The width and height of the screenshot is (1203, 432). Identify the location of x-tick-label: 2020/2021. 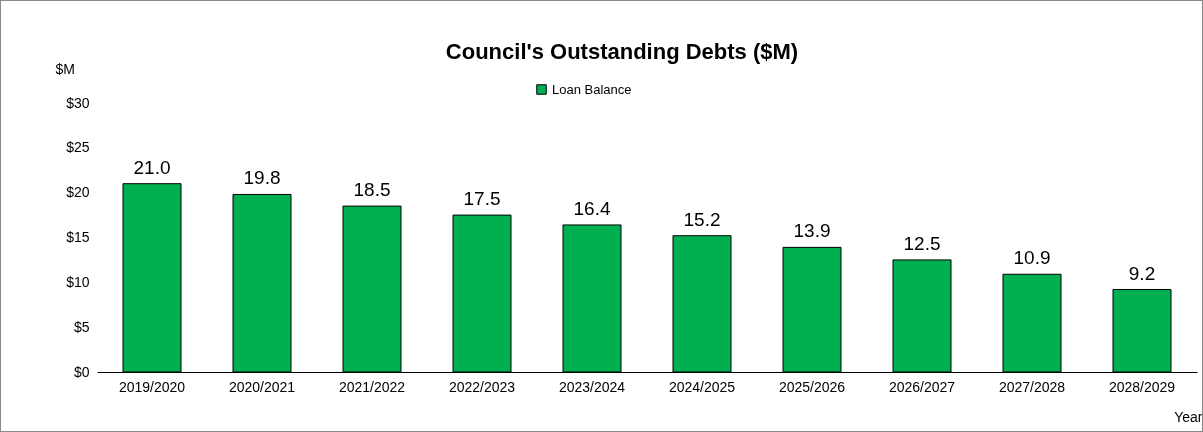
(262, 386).